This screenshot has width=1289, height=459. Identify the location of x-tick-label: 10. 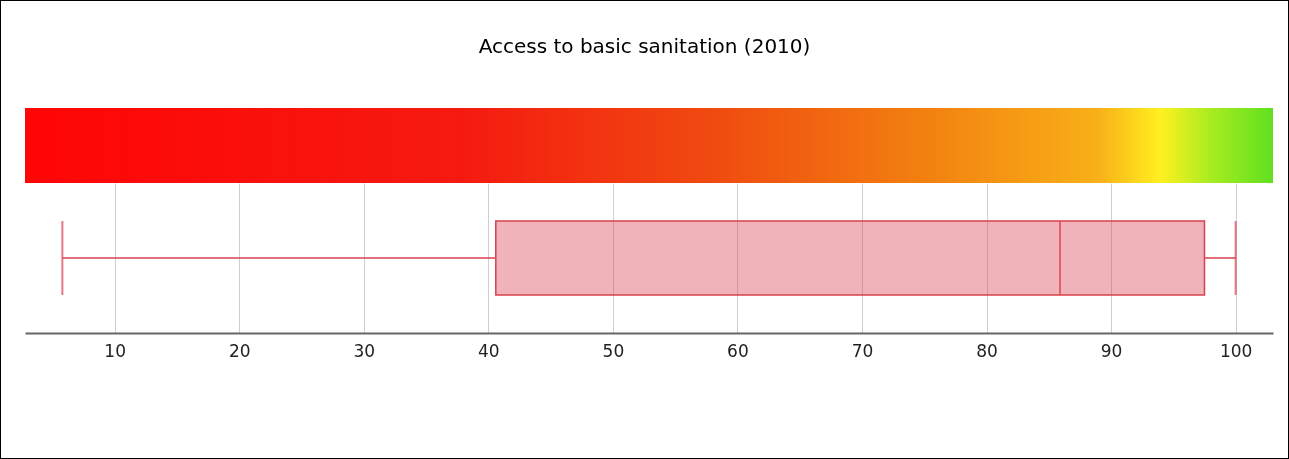
(115, 350).